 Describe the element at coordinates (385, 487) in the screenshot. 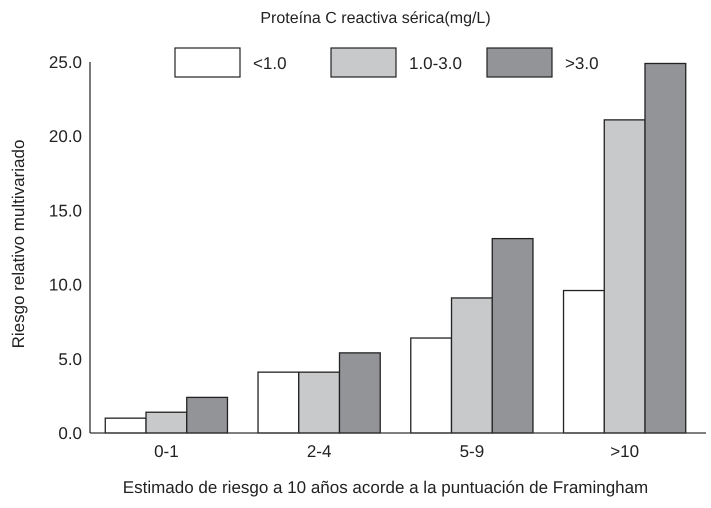

I see `x-axis-title: Estimado de riesgo a 10 años acorde a la puntuación de Framingham` at that location.